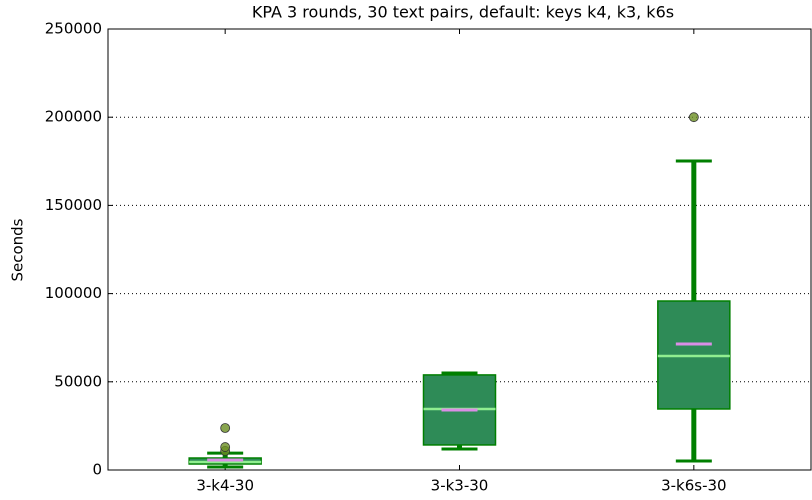 Image resolution: width=812 pixels, height=500 pixels. What do you see at coordinates (225, 486) in the screenshot?
I see `x-tick-label: 3-k4-30` at bounding box center [225, 486].